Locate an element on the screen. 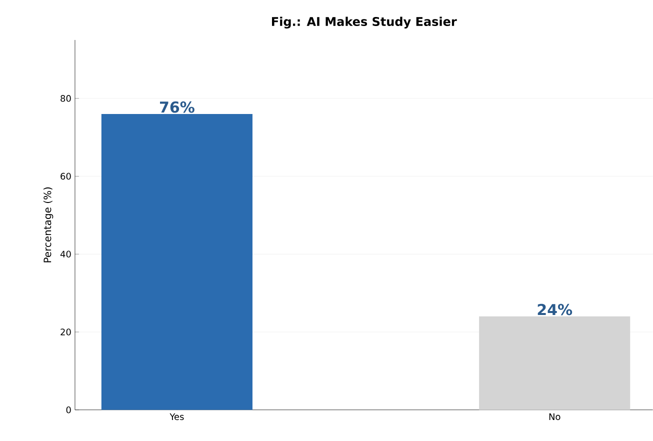 The height and width of the screenshot is (441, 653). data-label: 24% is located at coordinates (555, 310).